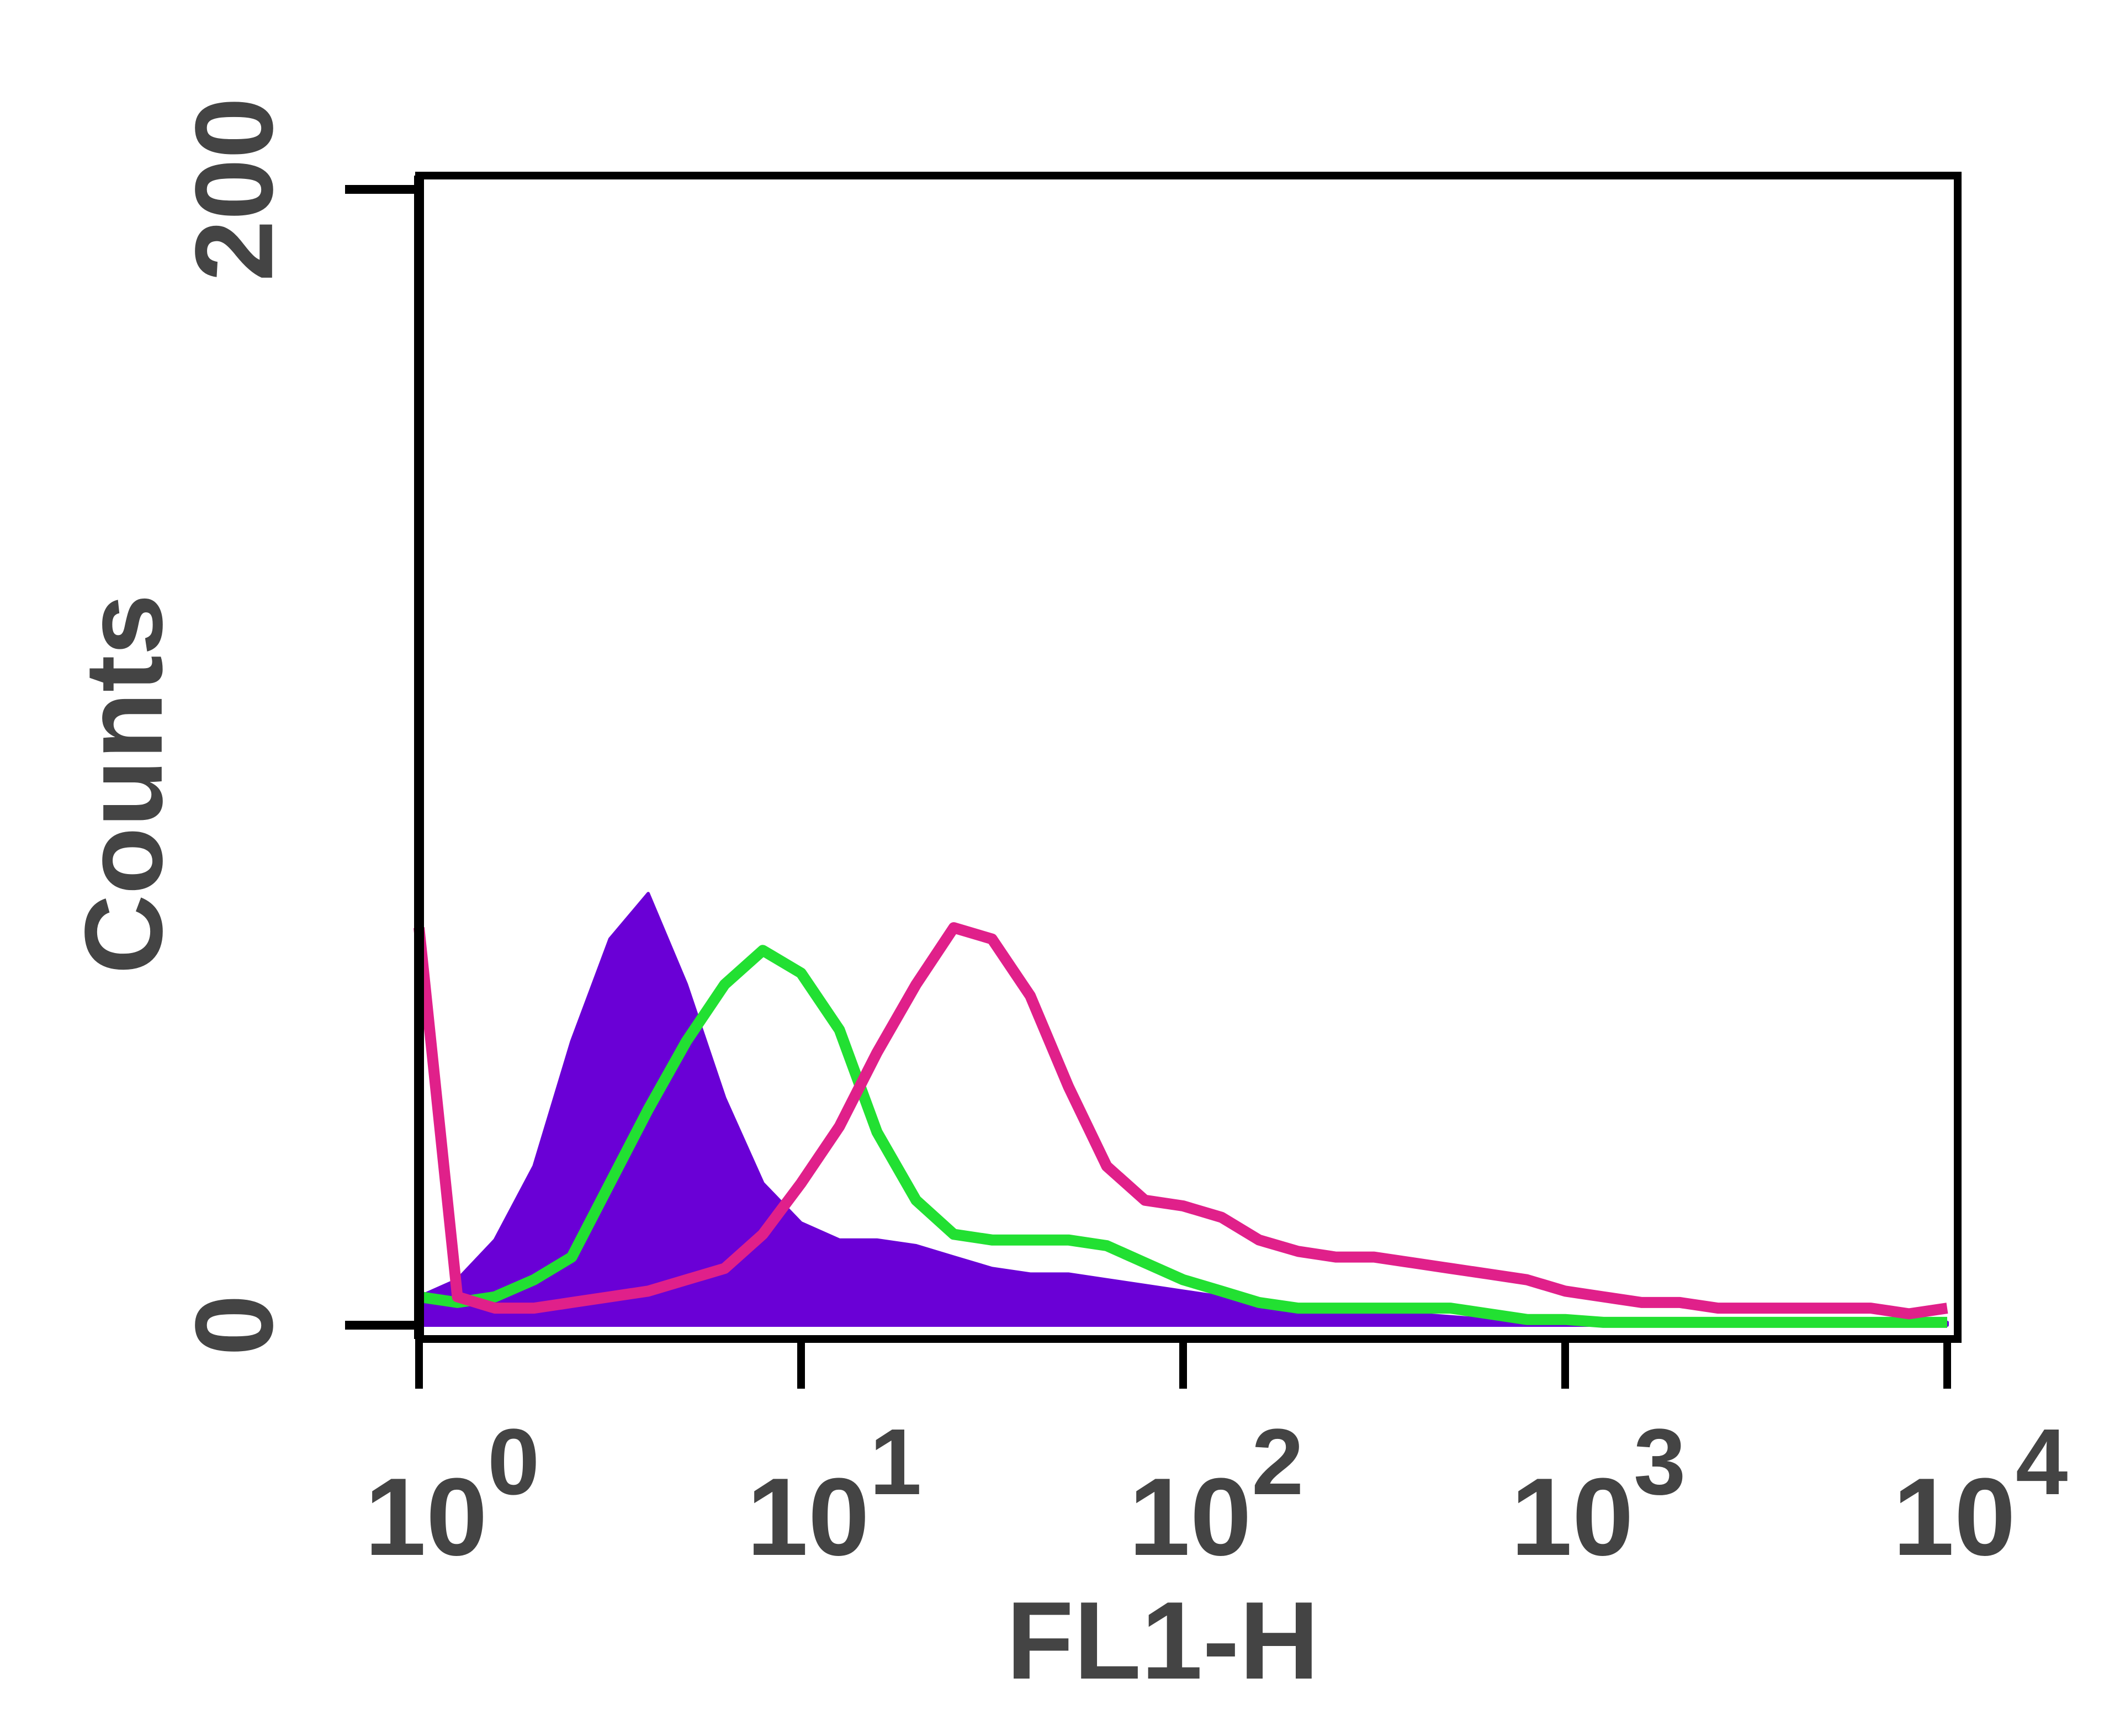  What do you see at coordinates (235, 189) in the screenshot?
I see `y-tick-label: 200` at bounding box center [235, 189].